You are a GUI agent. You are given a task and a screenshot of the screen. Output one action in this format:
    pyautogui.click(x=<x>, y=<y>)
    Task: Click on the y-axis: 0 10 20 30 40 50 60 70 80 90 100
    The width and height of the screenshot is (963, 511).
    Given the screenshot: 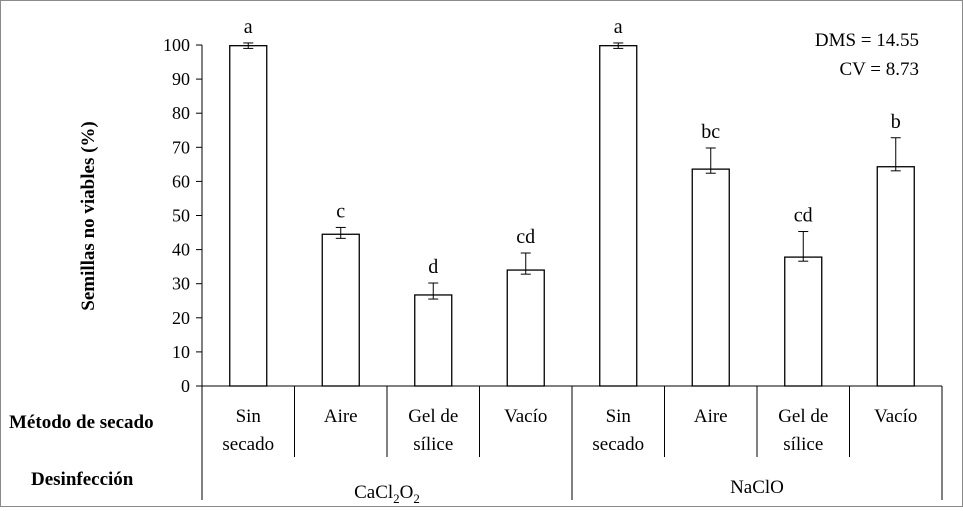 What is the action you would take?
    pyautogui.click(x=183, y=215)
    